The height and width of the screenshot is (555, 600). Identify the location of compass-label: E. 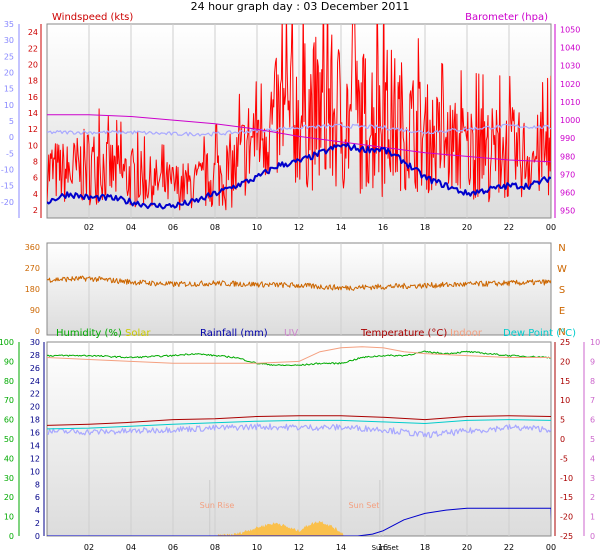
(562, 311).